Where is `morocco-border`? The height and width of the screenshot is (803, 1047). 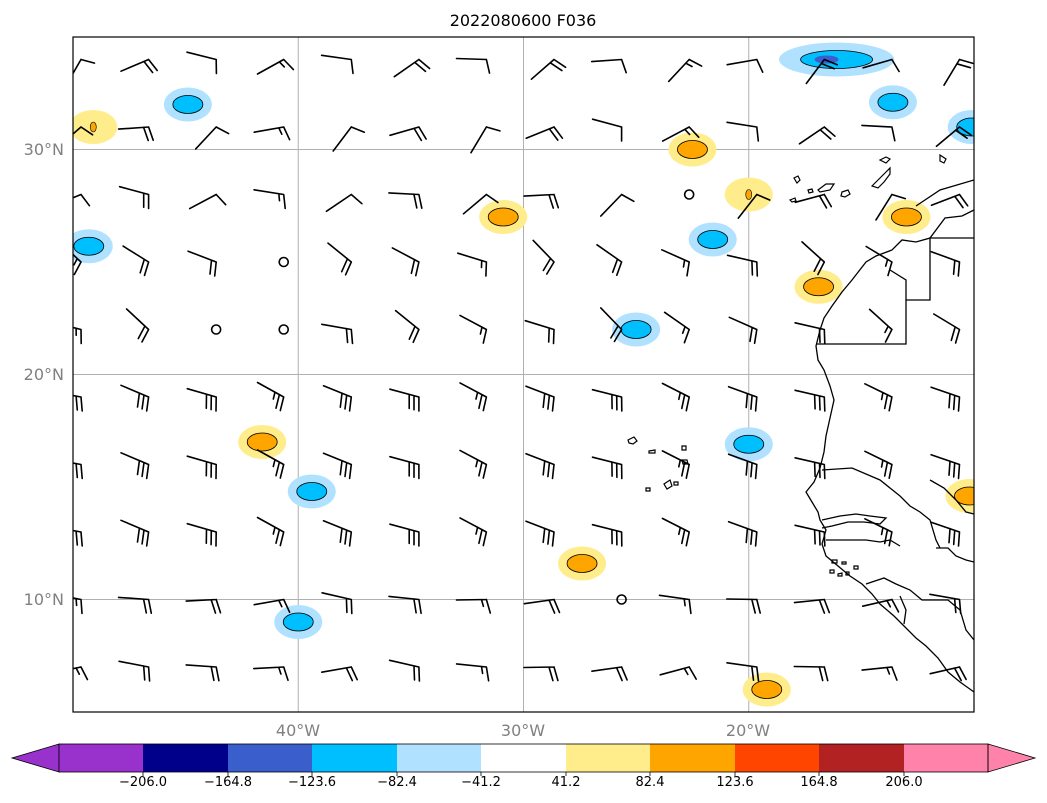 morocco-border is located at coordinates (944, 193).